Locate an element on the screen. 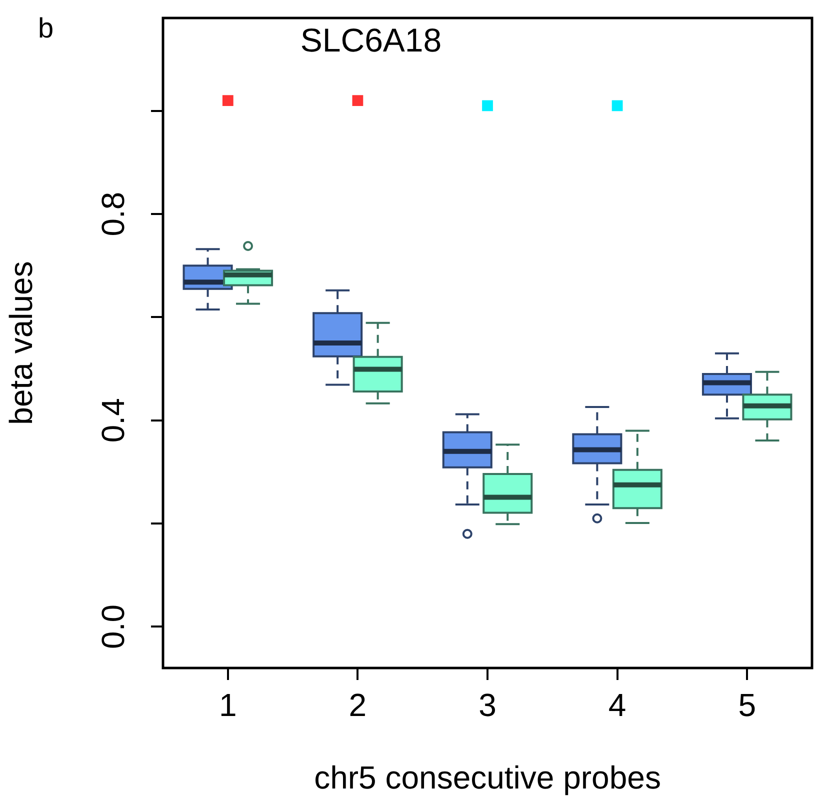 The image size is (834, 803). x-tick-label: 1 is located at coordinates (228, 705).